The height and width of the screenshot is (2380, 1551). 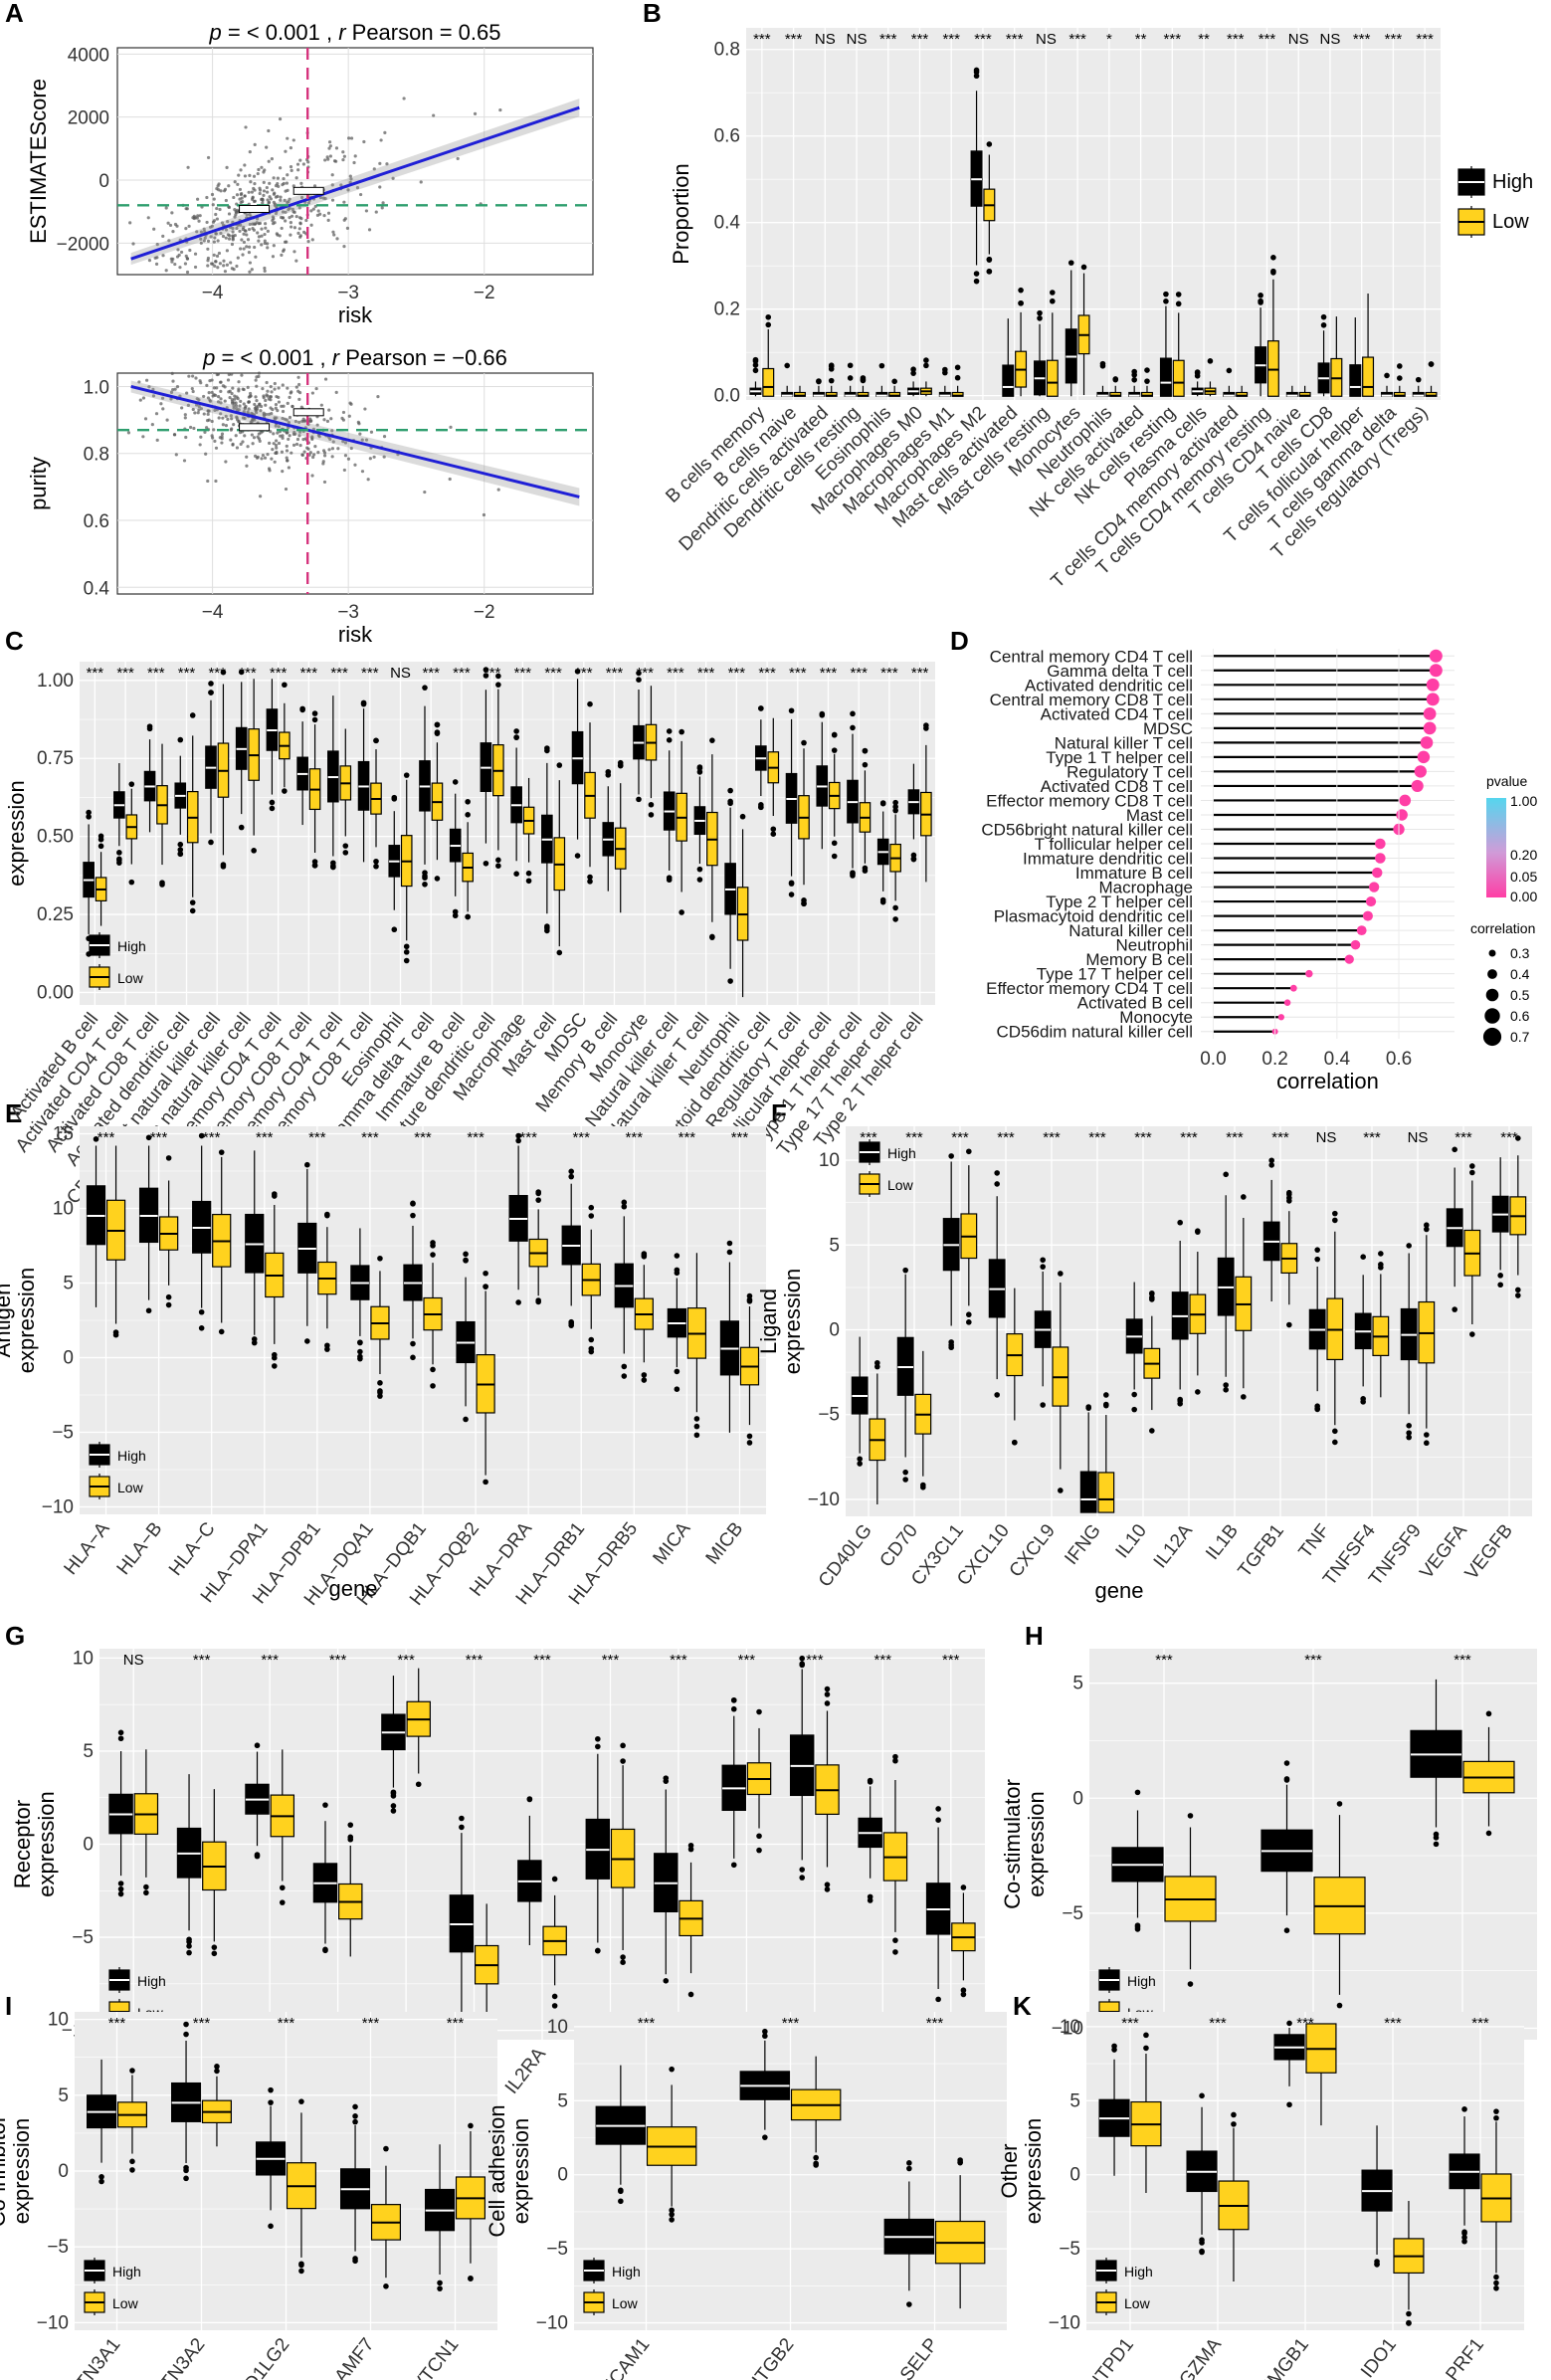 What do you see at coordinates (133, 1660) in the screenshot?
I see `significance-label: NS` at bounding box center [133, 1660].